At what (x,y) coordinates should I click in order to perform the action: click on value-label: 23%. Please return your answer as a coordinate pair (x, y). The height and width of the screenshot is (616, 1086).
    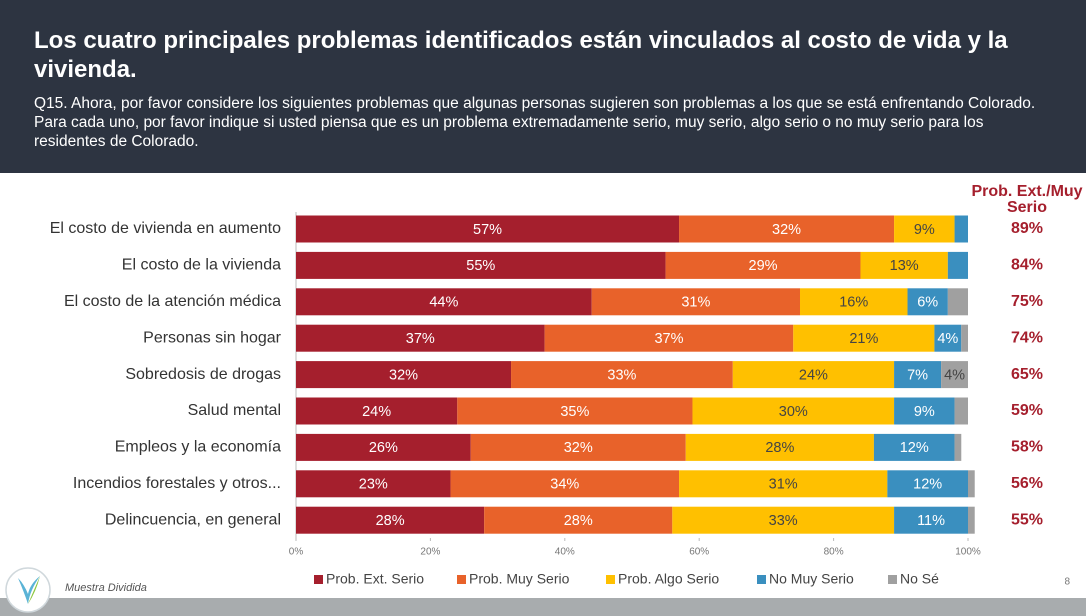
    Looking at the image, I should click on (373, 485).